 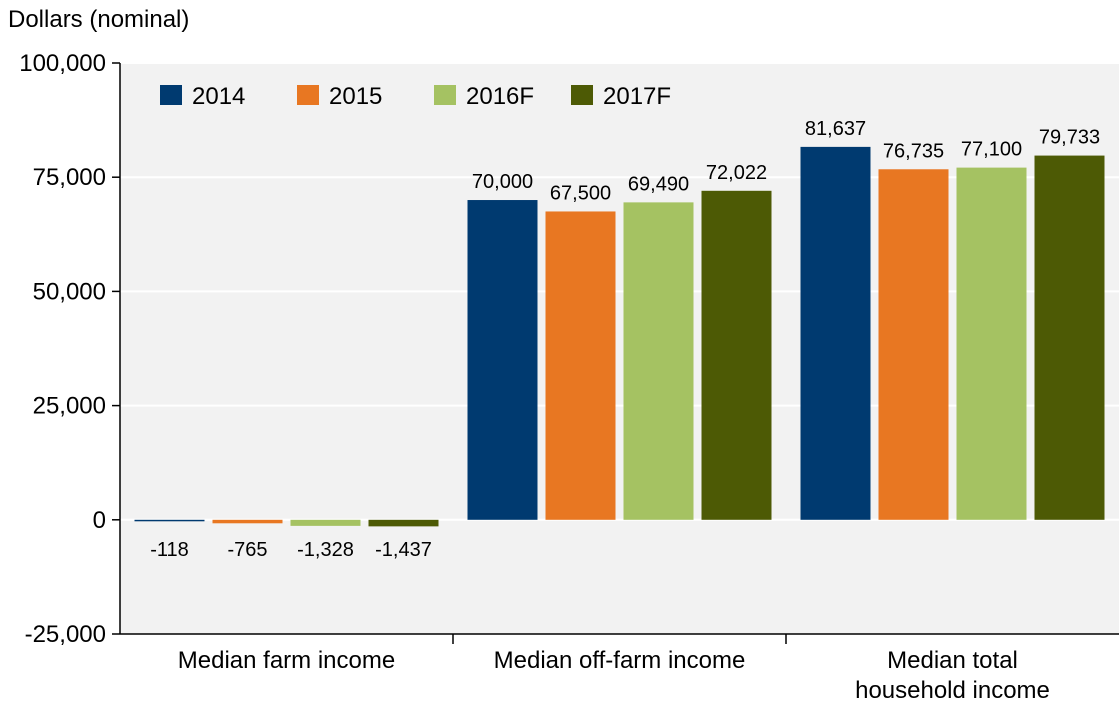 I want to click on y-tick-labels: -25,000 0 25,000 50,000 75,000 100,000, so click(x=62, y=349).